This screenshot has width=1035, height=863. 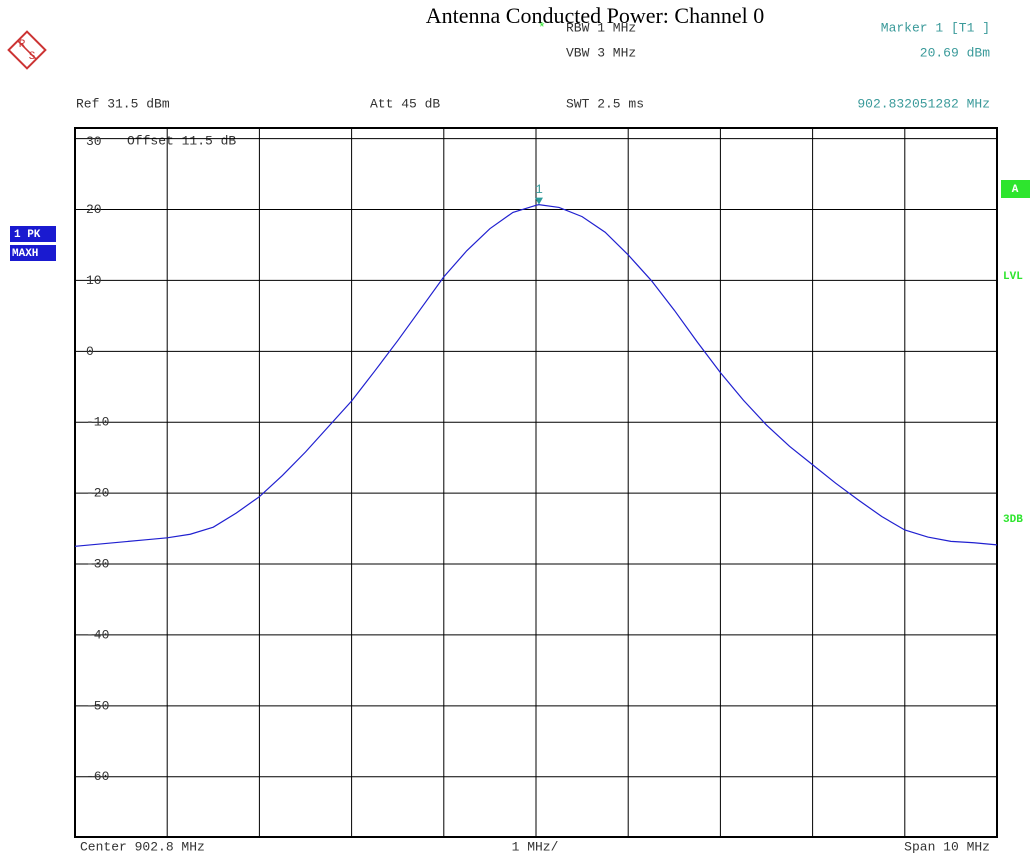 What do you see at coordinates (123, 103) in the screenshot?
I see `ref-level: Ref 31.5 dBm` at bounding box center [123, 103].